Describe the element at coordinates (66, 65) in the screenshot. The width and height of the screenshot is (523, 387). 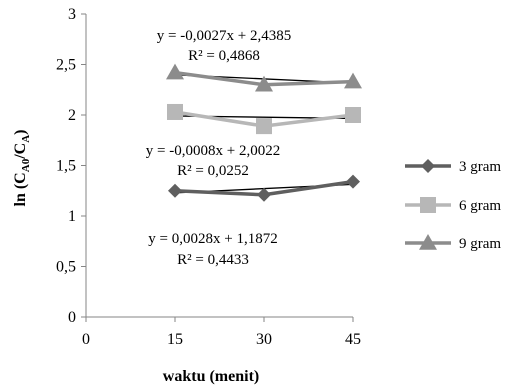
I see `y-tick-label: 2,5` at that location.